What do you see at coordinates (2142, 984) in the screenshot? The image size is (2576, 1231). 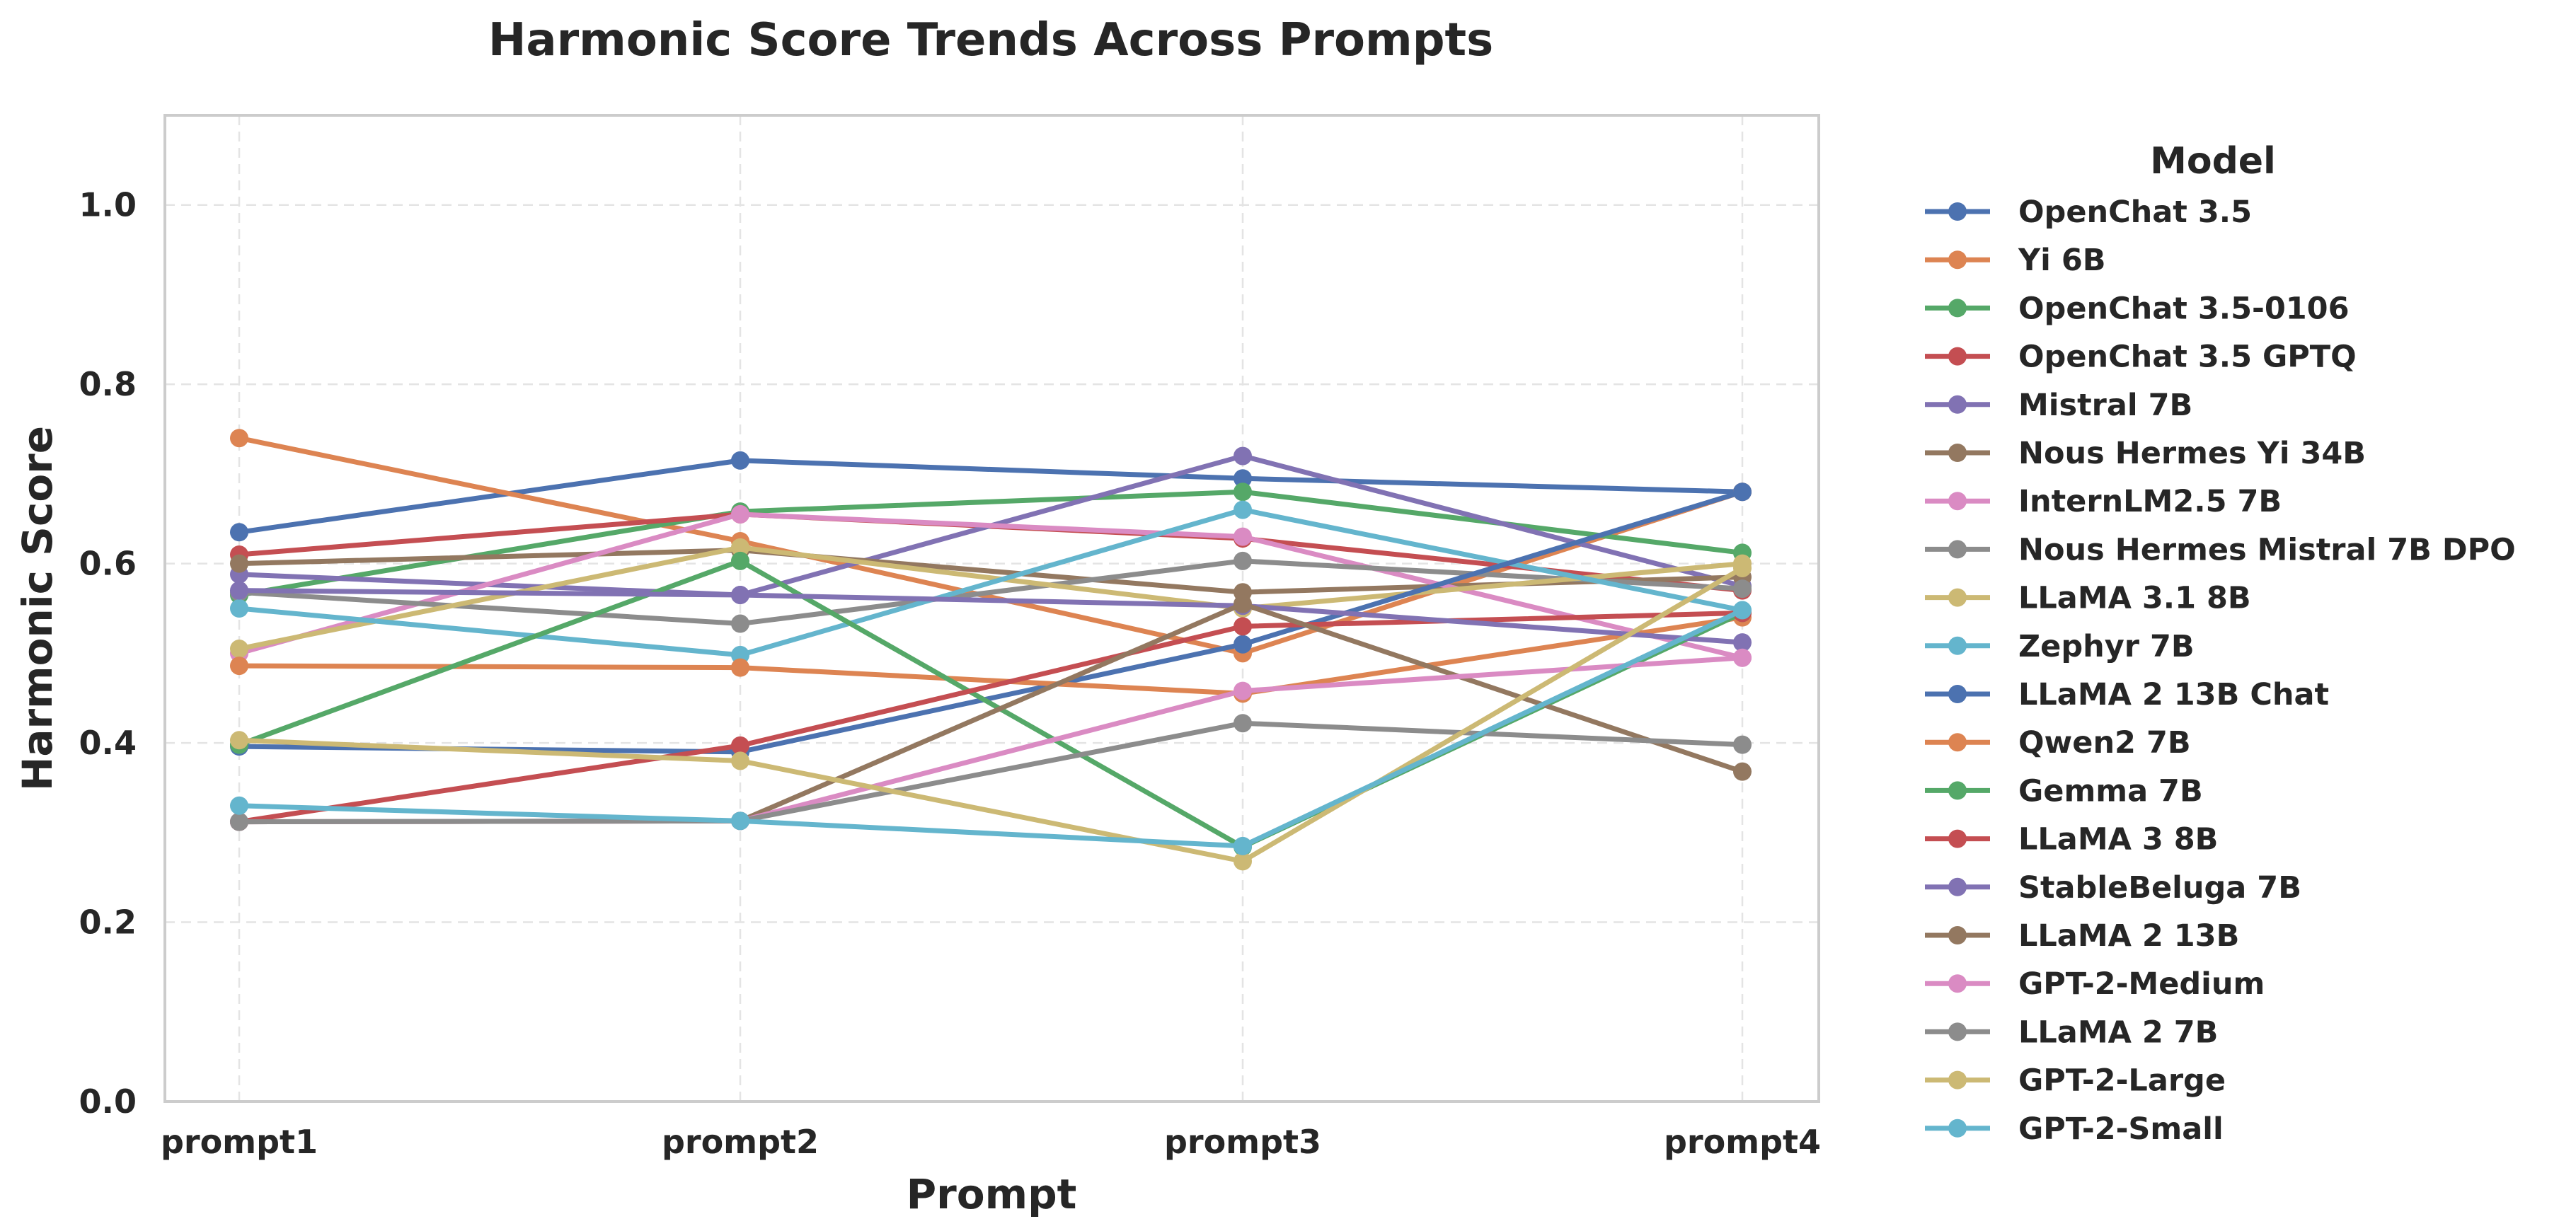 I see `legend-label: GPT-2-Medium` at bounding box center [2142, 984].